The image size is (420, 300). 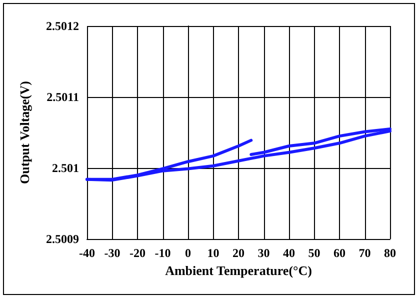 I want to click on y-tick-label: 2.501, so click(x=65, y=168).